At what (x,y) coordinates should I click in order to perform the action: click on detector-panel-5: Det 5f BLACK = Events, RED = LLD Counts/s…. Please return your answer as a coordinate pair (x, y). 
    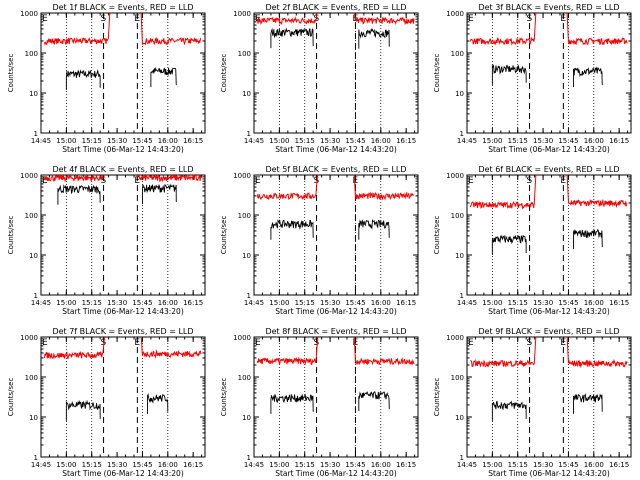
    Looking at the image, I should click on (319, 240).